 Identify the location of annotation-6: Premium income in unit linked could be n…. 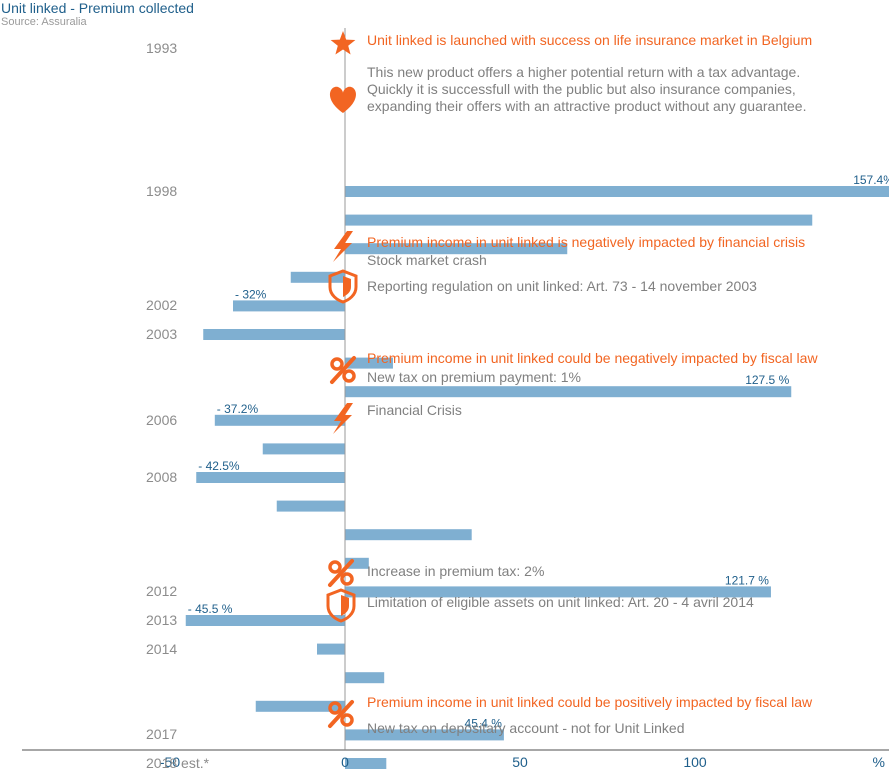
(592, 358).